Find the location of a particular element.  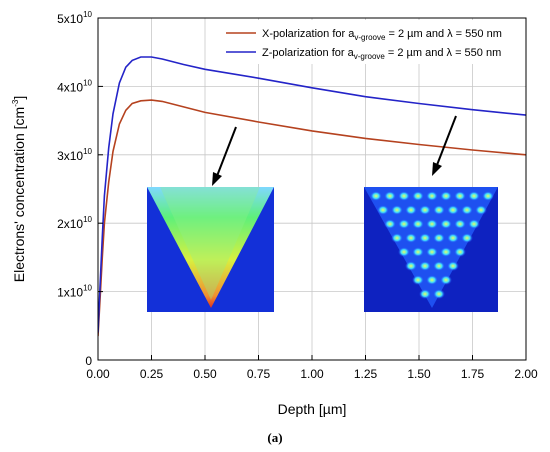

inset-z-polarization-field-map is located at coordinates (431, 249).